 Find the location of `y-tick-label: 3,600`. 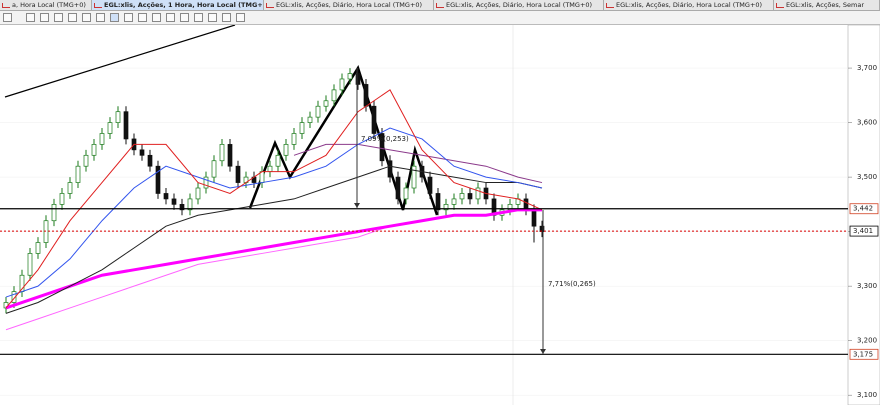

y-tick-label: 3,600 is located at coordinates (867, 123).